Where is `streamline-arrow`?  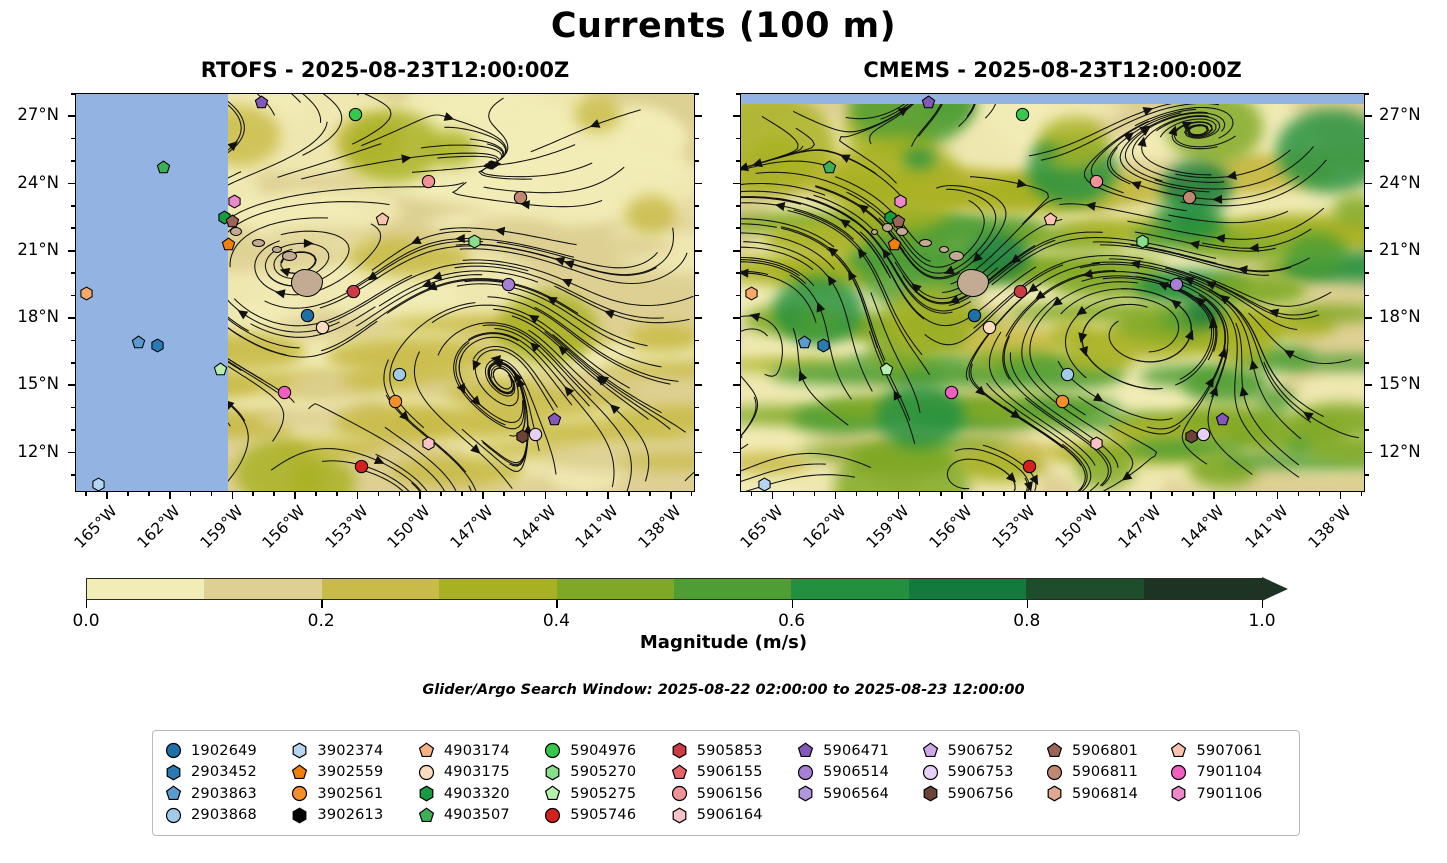
streamline-arrow is located at coordinates (1244, 391).